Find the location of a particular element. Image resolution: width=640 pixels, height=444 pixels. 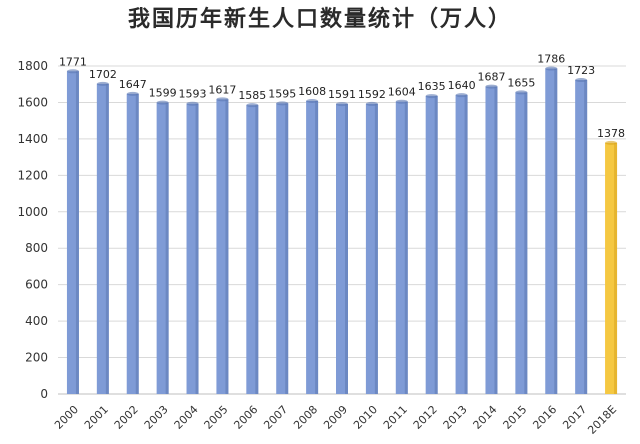

data-label: 1640 is located at coordinates (462, 85).